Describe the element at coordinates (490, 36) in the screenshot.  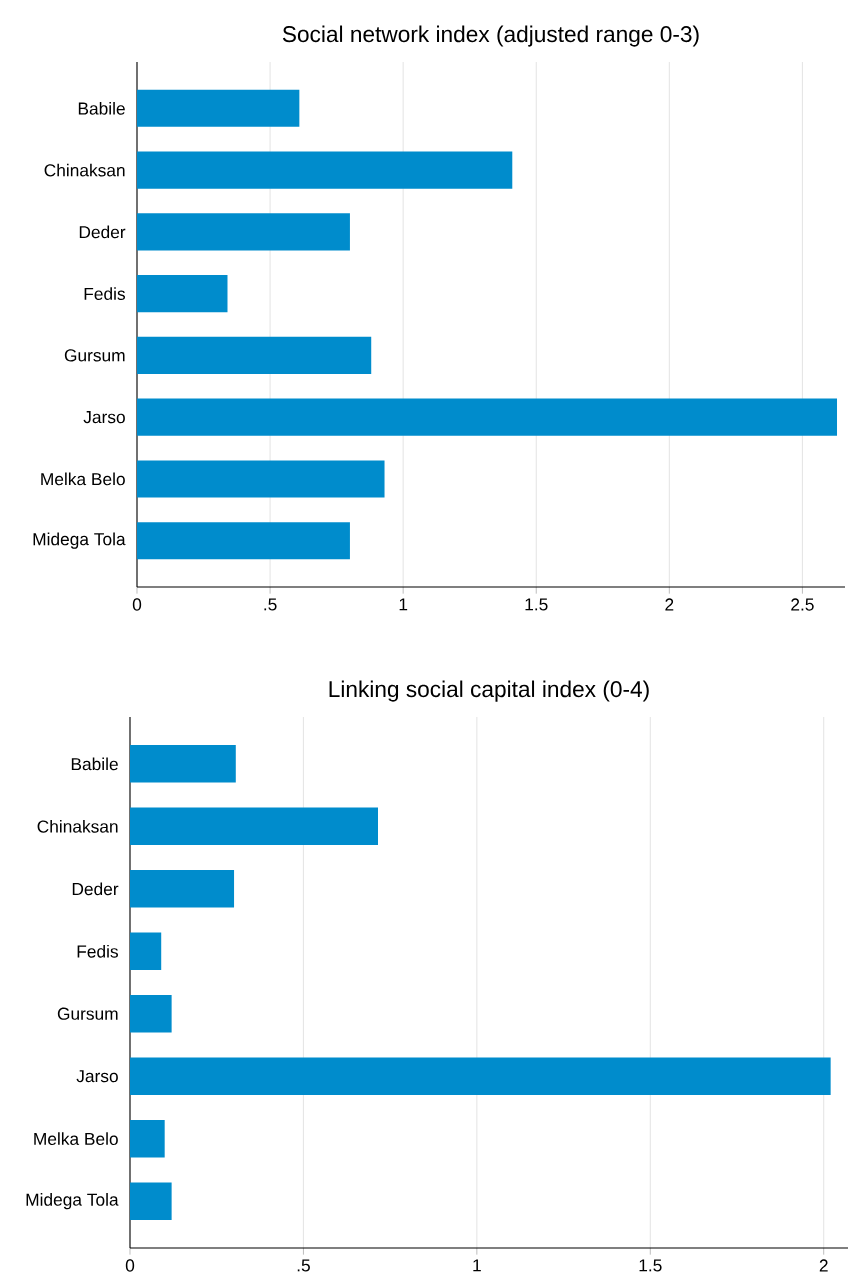
I see `chart-title: Social network index (adjusted range 0-3)` at that location.